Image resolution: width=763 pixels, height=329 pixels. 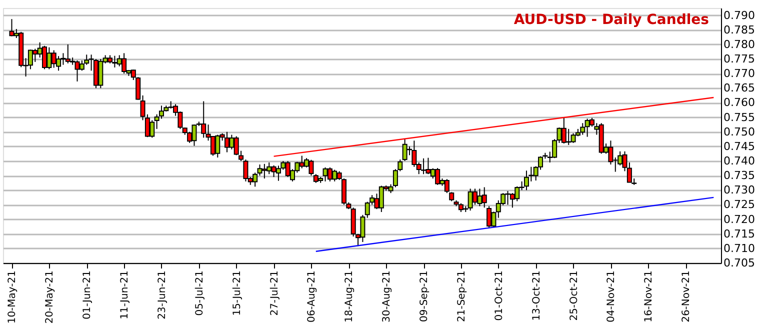 What do you see at coordinates (739, 233) in the screenshot?
I see `y-tick-label: 0.715` at bounding box center [739, 233].